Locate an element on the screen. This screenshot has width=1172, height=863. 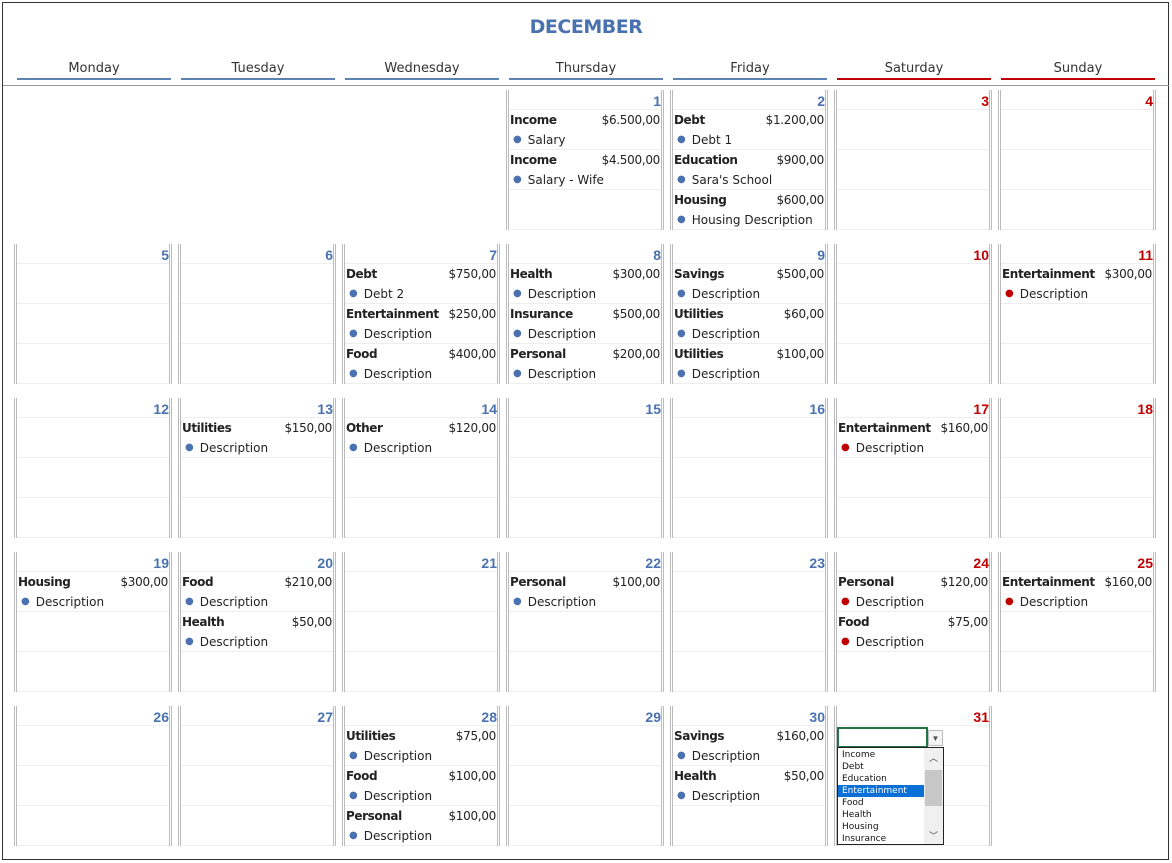
dropdown-option: Entertainment is located at coordinates (881, 791).